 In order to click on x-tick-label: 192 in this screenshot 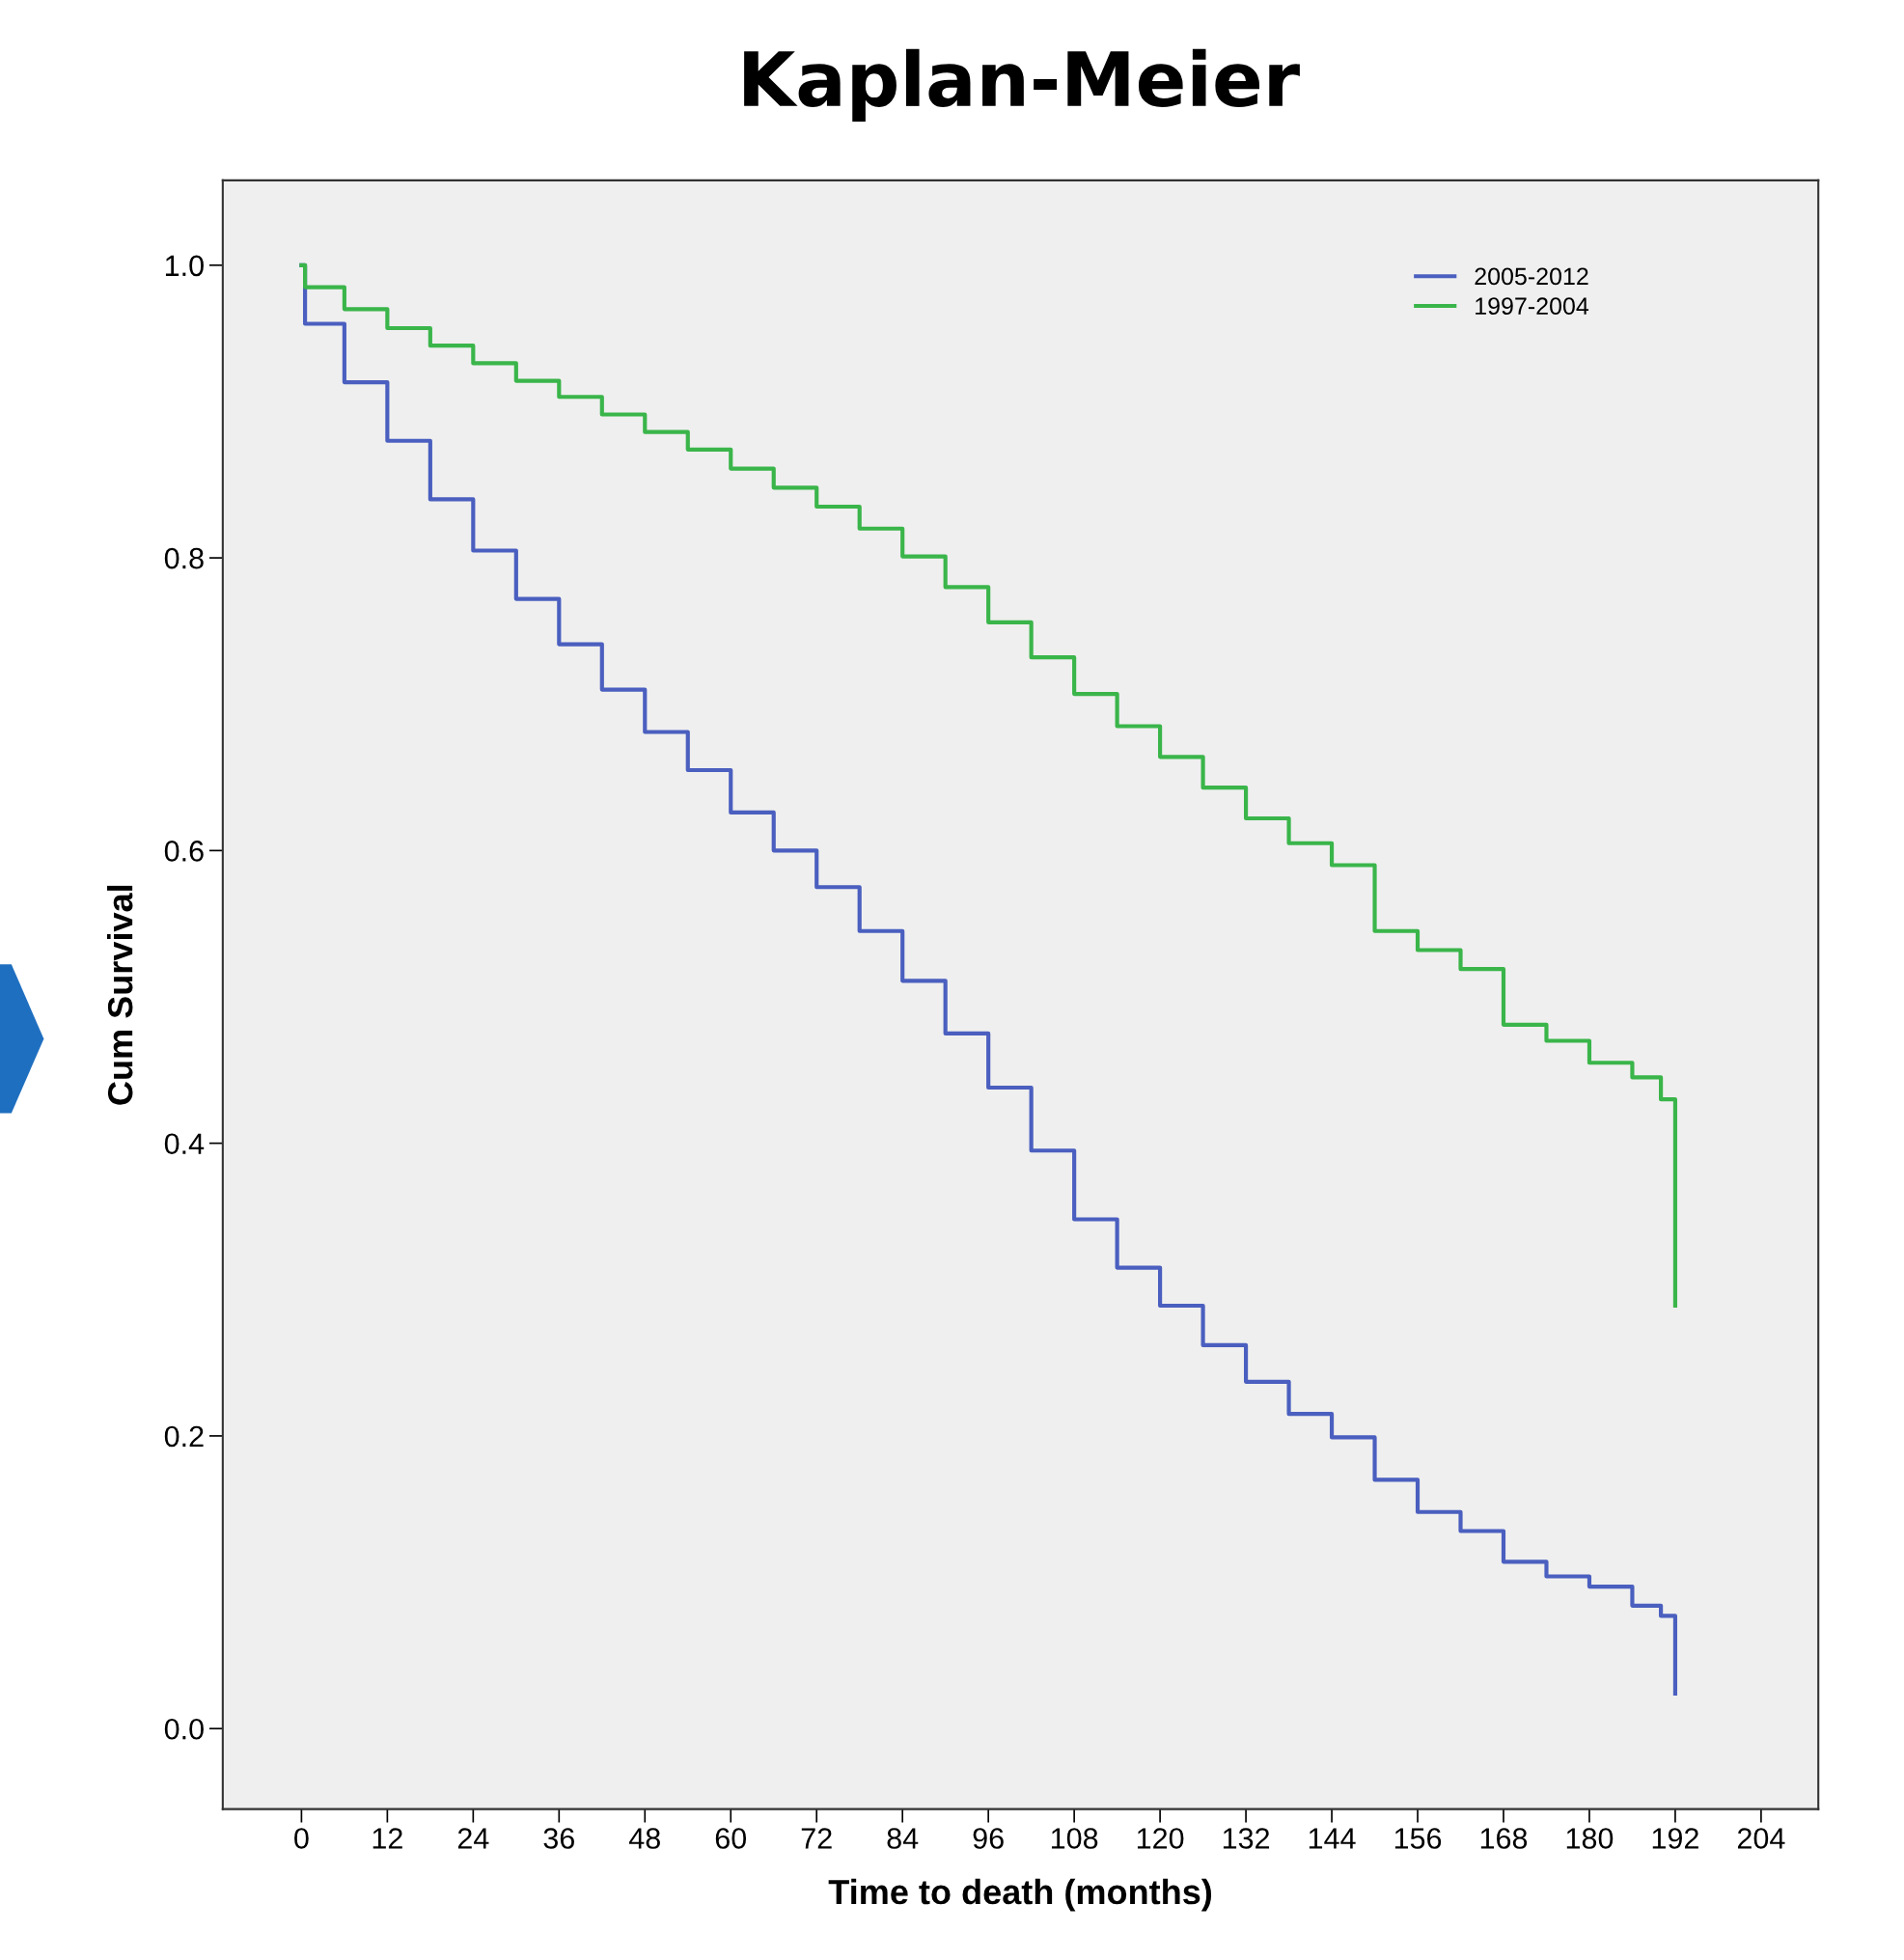, I will do `click(1675, 1838)`.